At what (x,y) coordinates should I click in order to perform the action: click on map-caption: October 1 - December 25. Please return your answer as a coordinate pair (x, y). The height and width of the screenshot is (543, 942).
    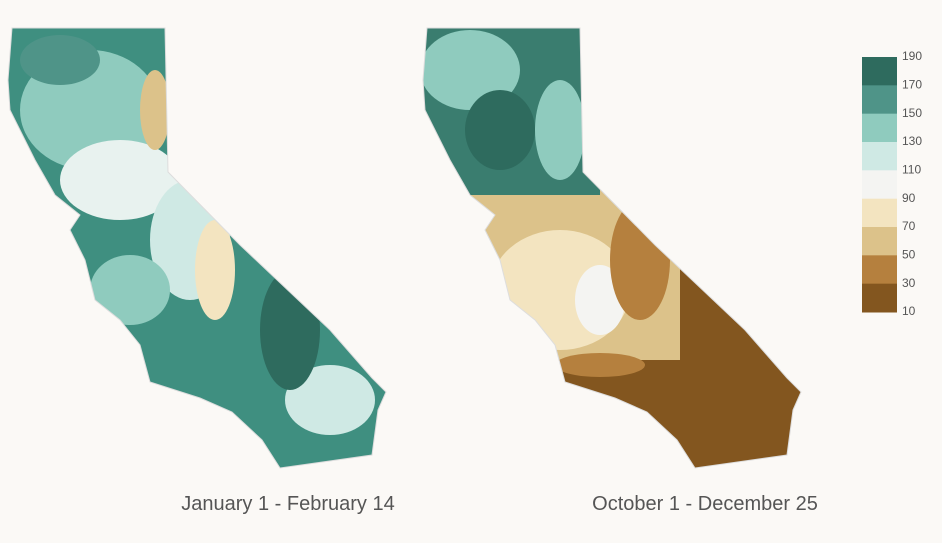
    Looking at the image, I should click on (705, 504).